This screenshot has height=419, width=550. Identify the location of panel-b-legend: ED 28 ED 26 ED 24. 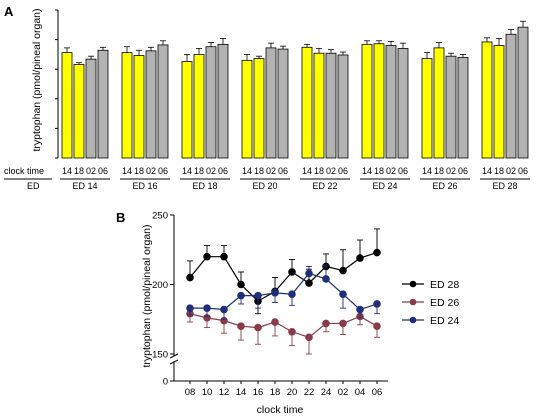
(430, 303).